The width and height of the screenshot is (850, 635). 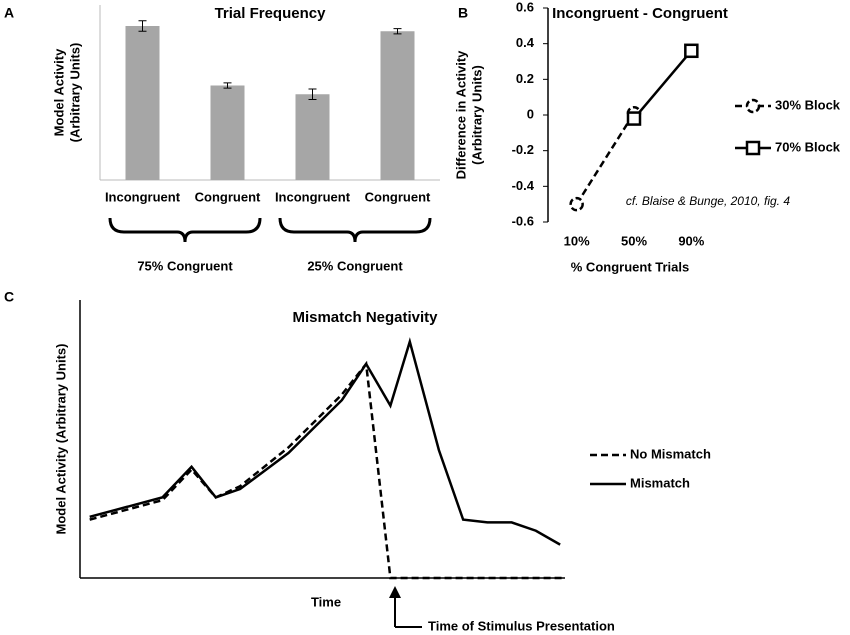 What do you see at coordinates (523, 185) in the screenshot?
I see `y-tick-label: -0.4` at bounding box center [523, 185].